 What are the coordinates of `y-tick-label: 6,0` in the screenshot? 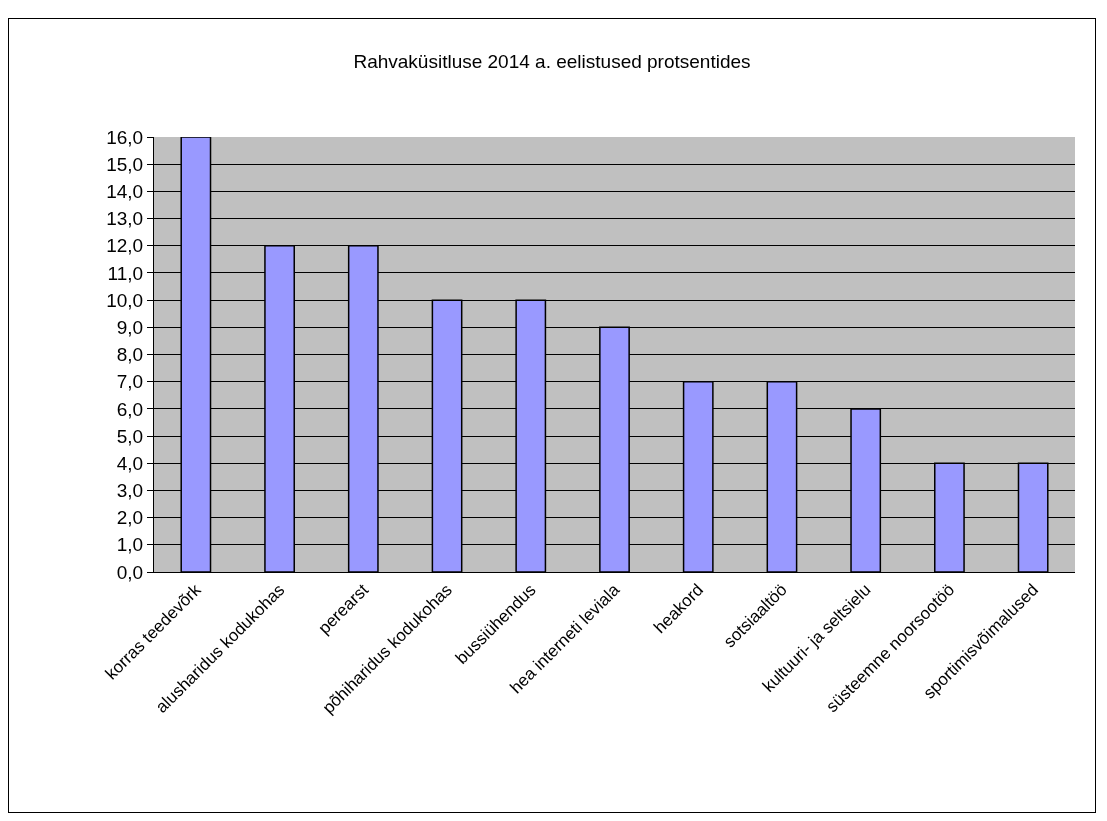 It's located at (130, 409).